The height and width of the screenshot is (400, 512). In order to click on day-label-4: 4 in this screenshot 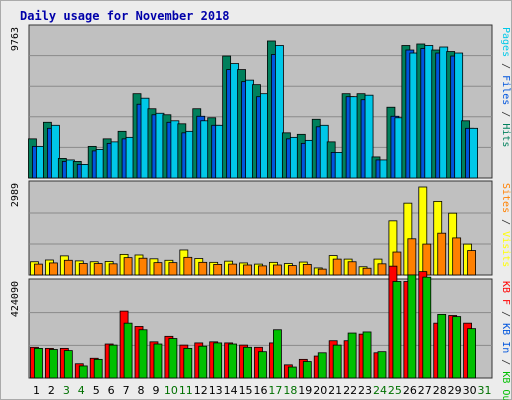, I will do `click(81, 390)`.